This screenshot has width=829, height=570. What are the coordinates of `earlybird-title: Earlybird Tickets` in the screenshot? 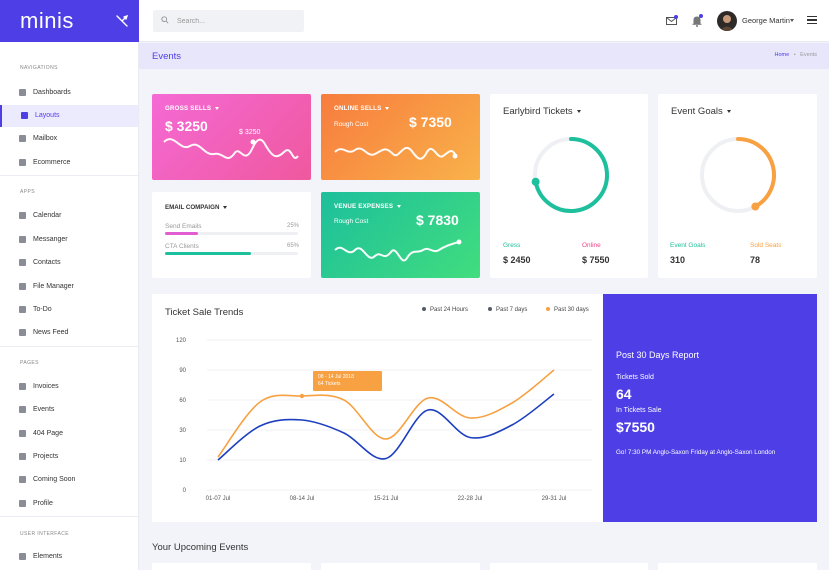 It's located at (542, 111).